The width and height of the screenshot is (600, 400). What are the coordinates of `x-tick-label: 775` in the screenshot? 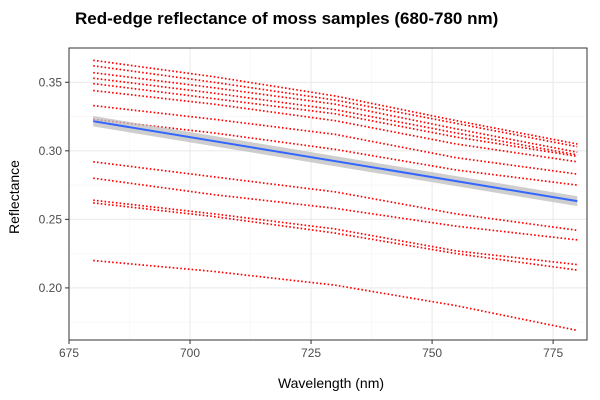 It's located at (553, 353).